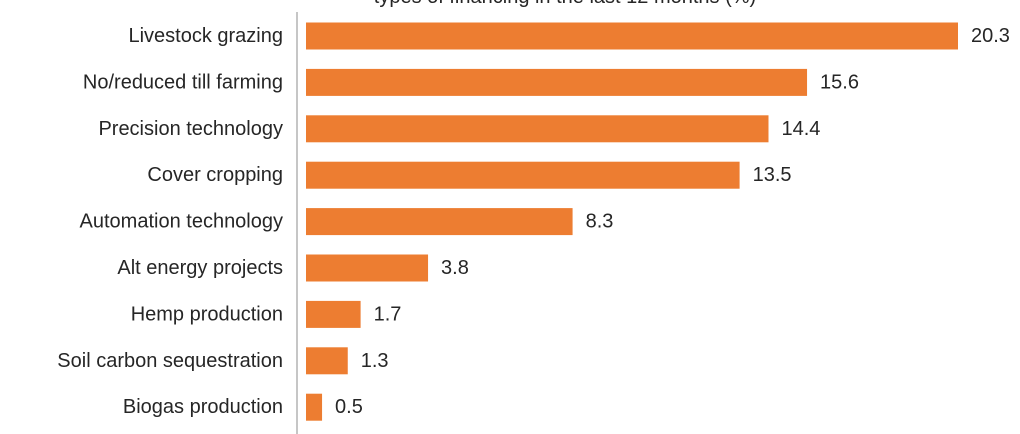  Describe the element at coordinates (333, 314) in the screenshot. I see `bar-hemp-production` at that location.